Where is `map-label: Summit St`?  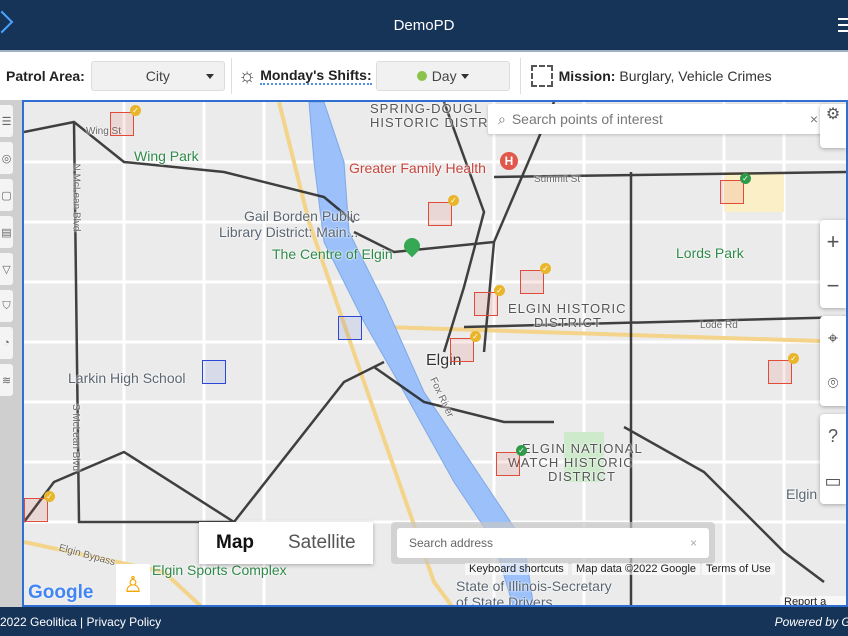
map-label: Summit St is located at coordinates (557, 179).